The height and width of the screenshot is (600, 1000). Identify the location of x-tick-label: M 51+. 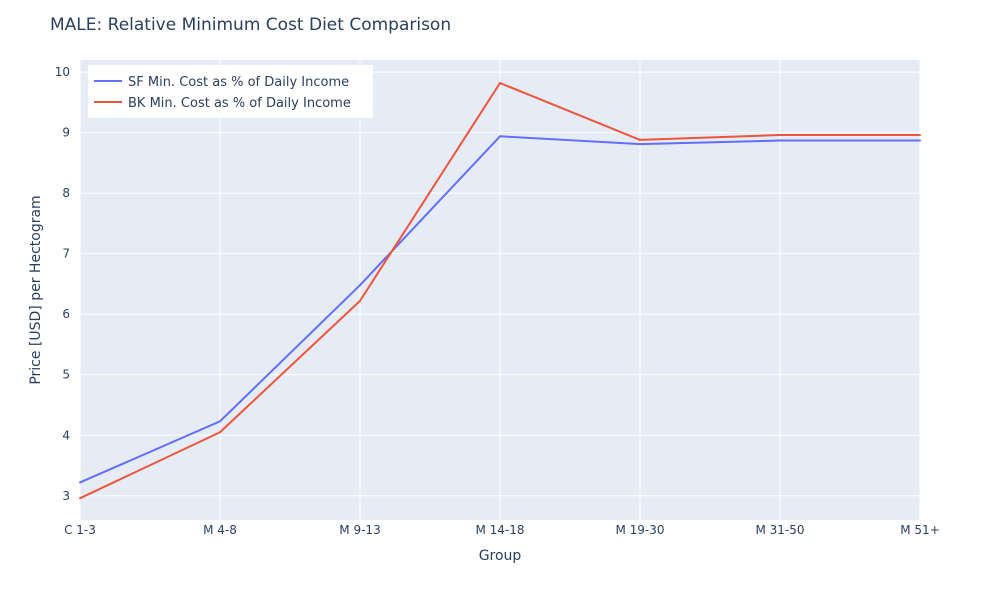
(920, 530).